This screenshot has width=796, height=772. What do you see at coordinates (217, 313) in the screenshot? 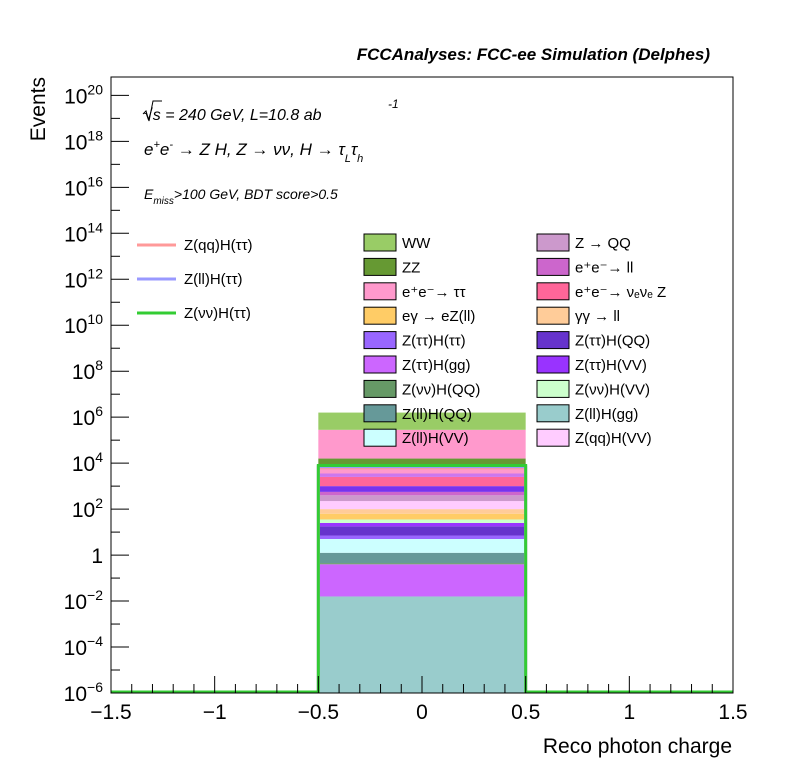
I see `legend-signal-label: Z(νν)H(ττ)` at bounding box center [217, 313].